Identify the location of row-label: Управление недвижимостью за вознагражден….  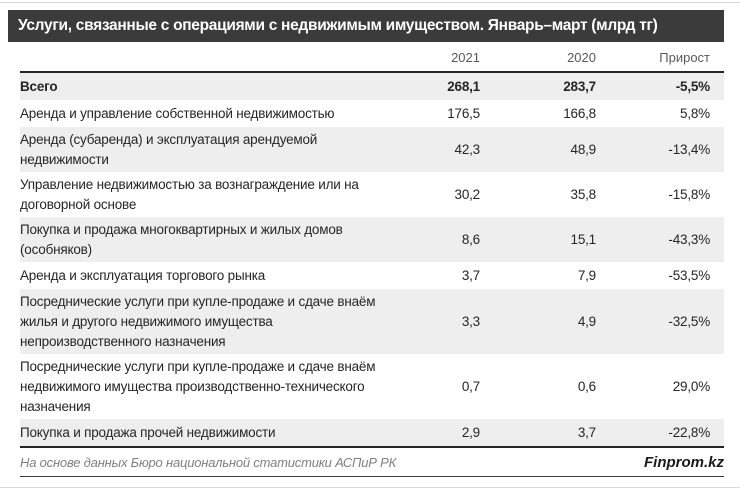
(189, 194).